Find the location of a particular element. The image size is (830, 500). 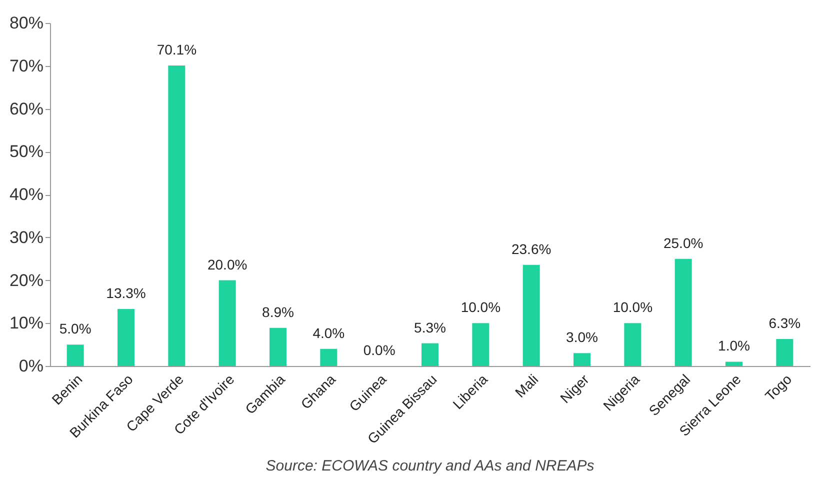

y-tick-label: 10% is located at coordinates (26, 323).